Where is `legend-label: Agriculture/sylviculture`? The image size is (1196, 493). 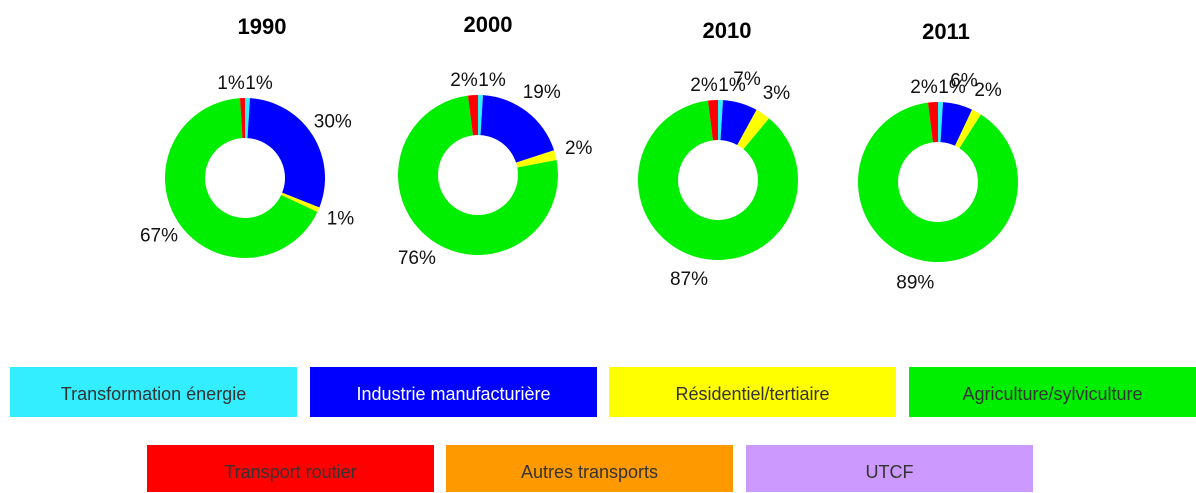
legend-label: Agriculture/sylviculture is located at coordinates (1052, 394).